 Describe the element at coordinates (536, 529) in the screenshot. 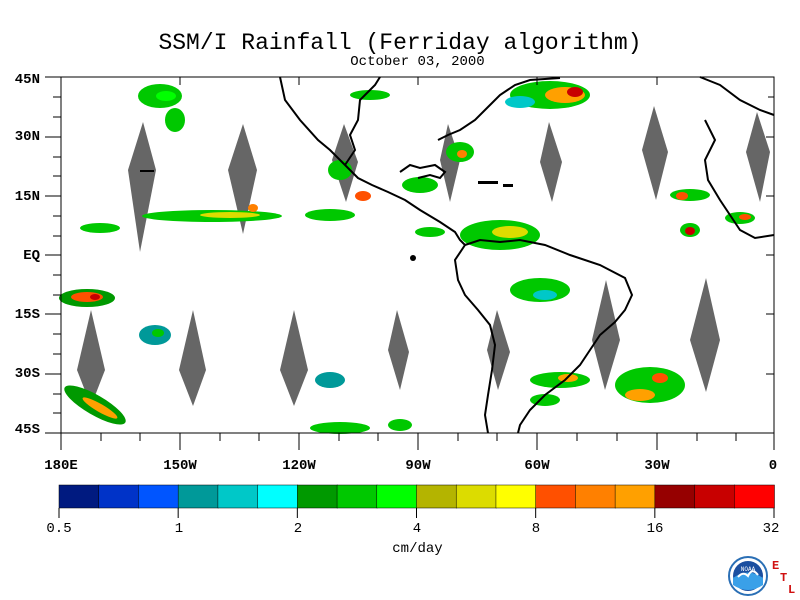

I see `colorbar-tick-label: 8` at that location.